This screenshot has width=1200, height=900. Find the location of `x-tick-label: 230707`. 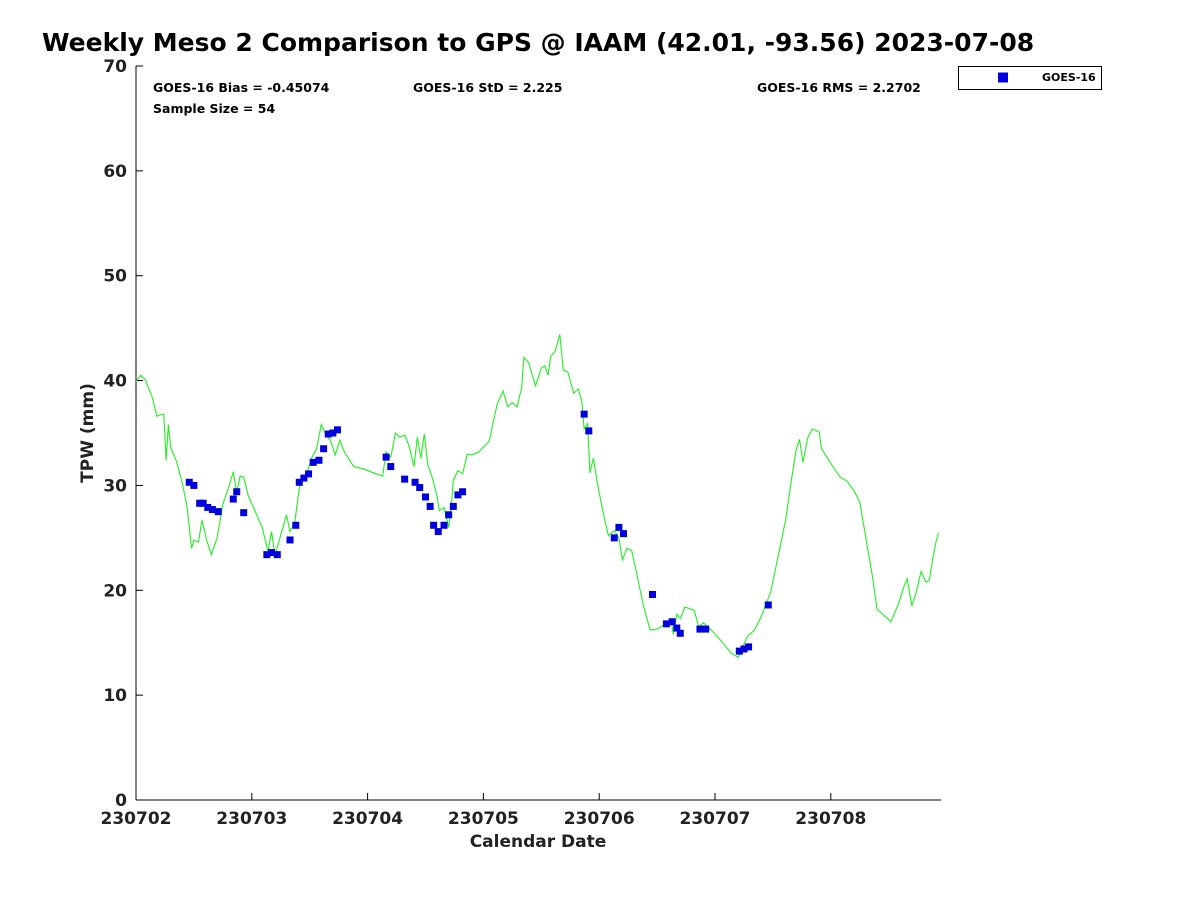

x-tick-label: 230707 is located at coordinates (715, 819).